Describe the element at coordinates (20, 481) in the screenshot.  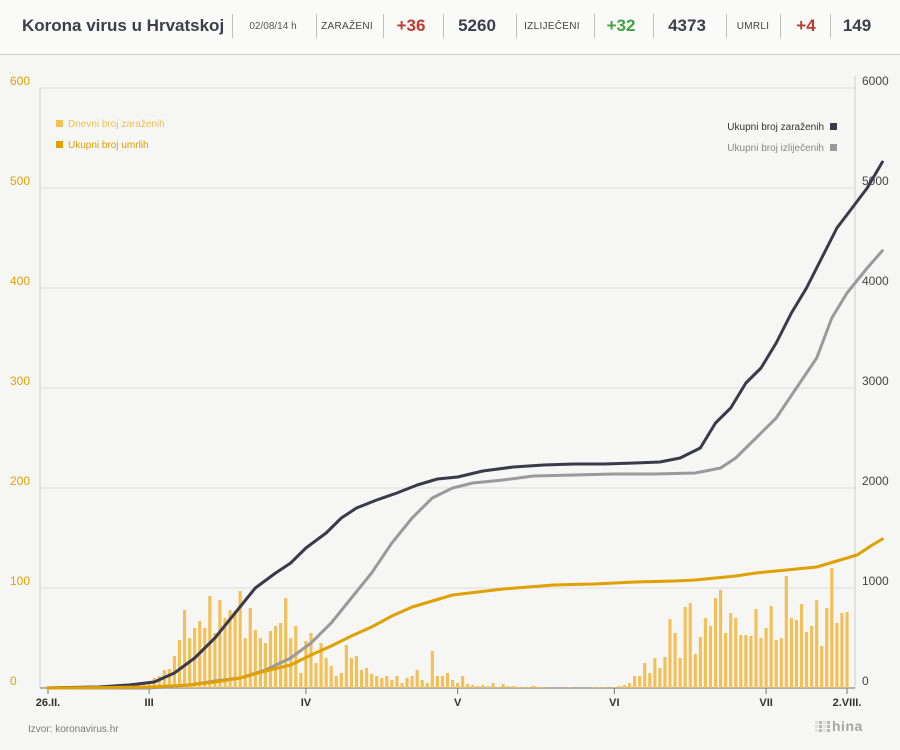
I see `y-left-tick-label: 200` at that location.